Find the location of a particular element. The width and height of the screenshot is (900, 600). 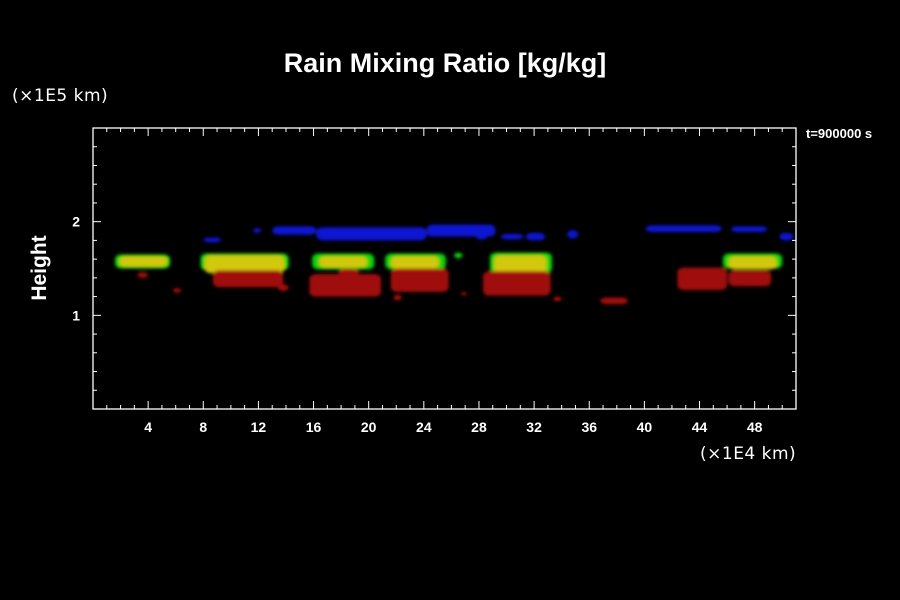

x-tick-label-24: 24 is located at coordinates (424, 427).